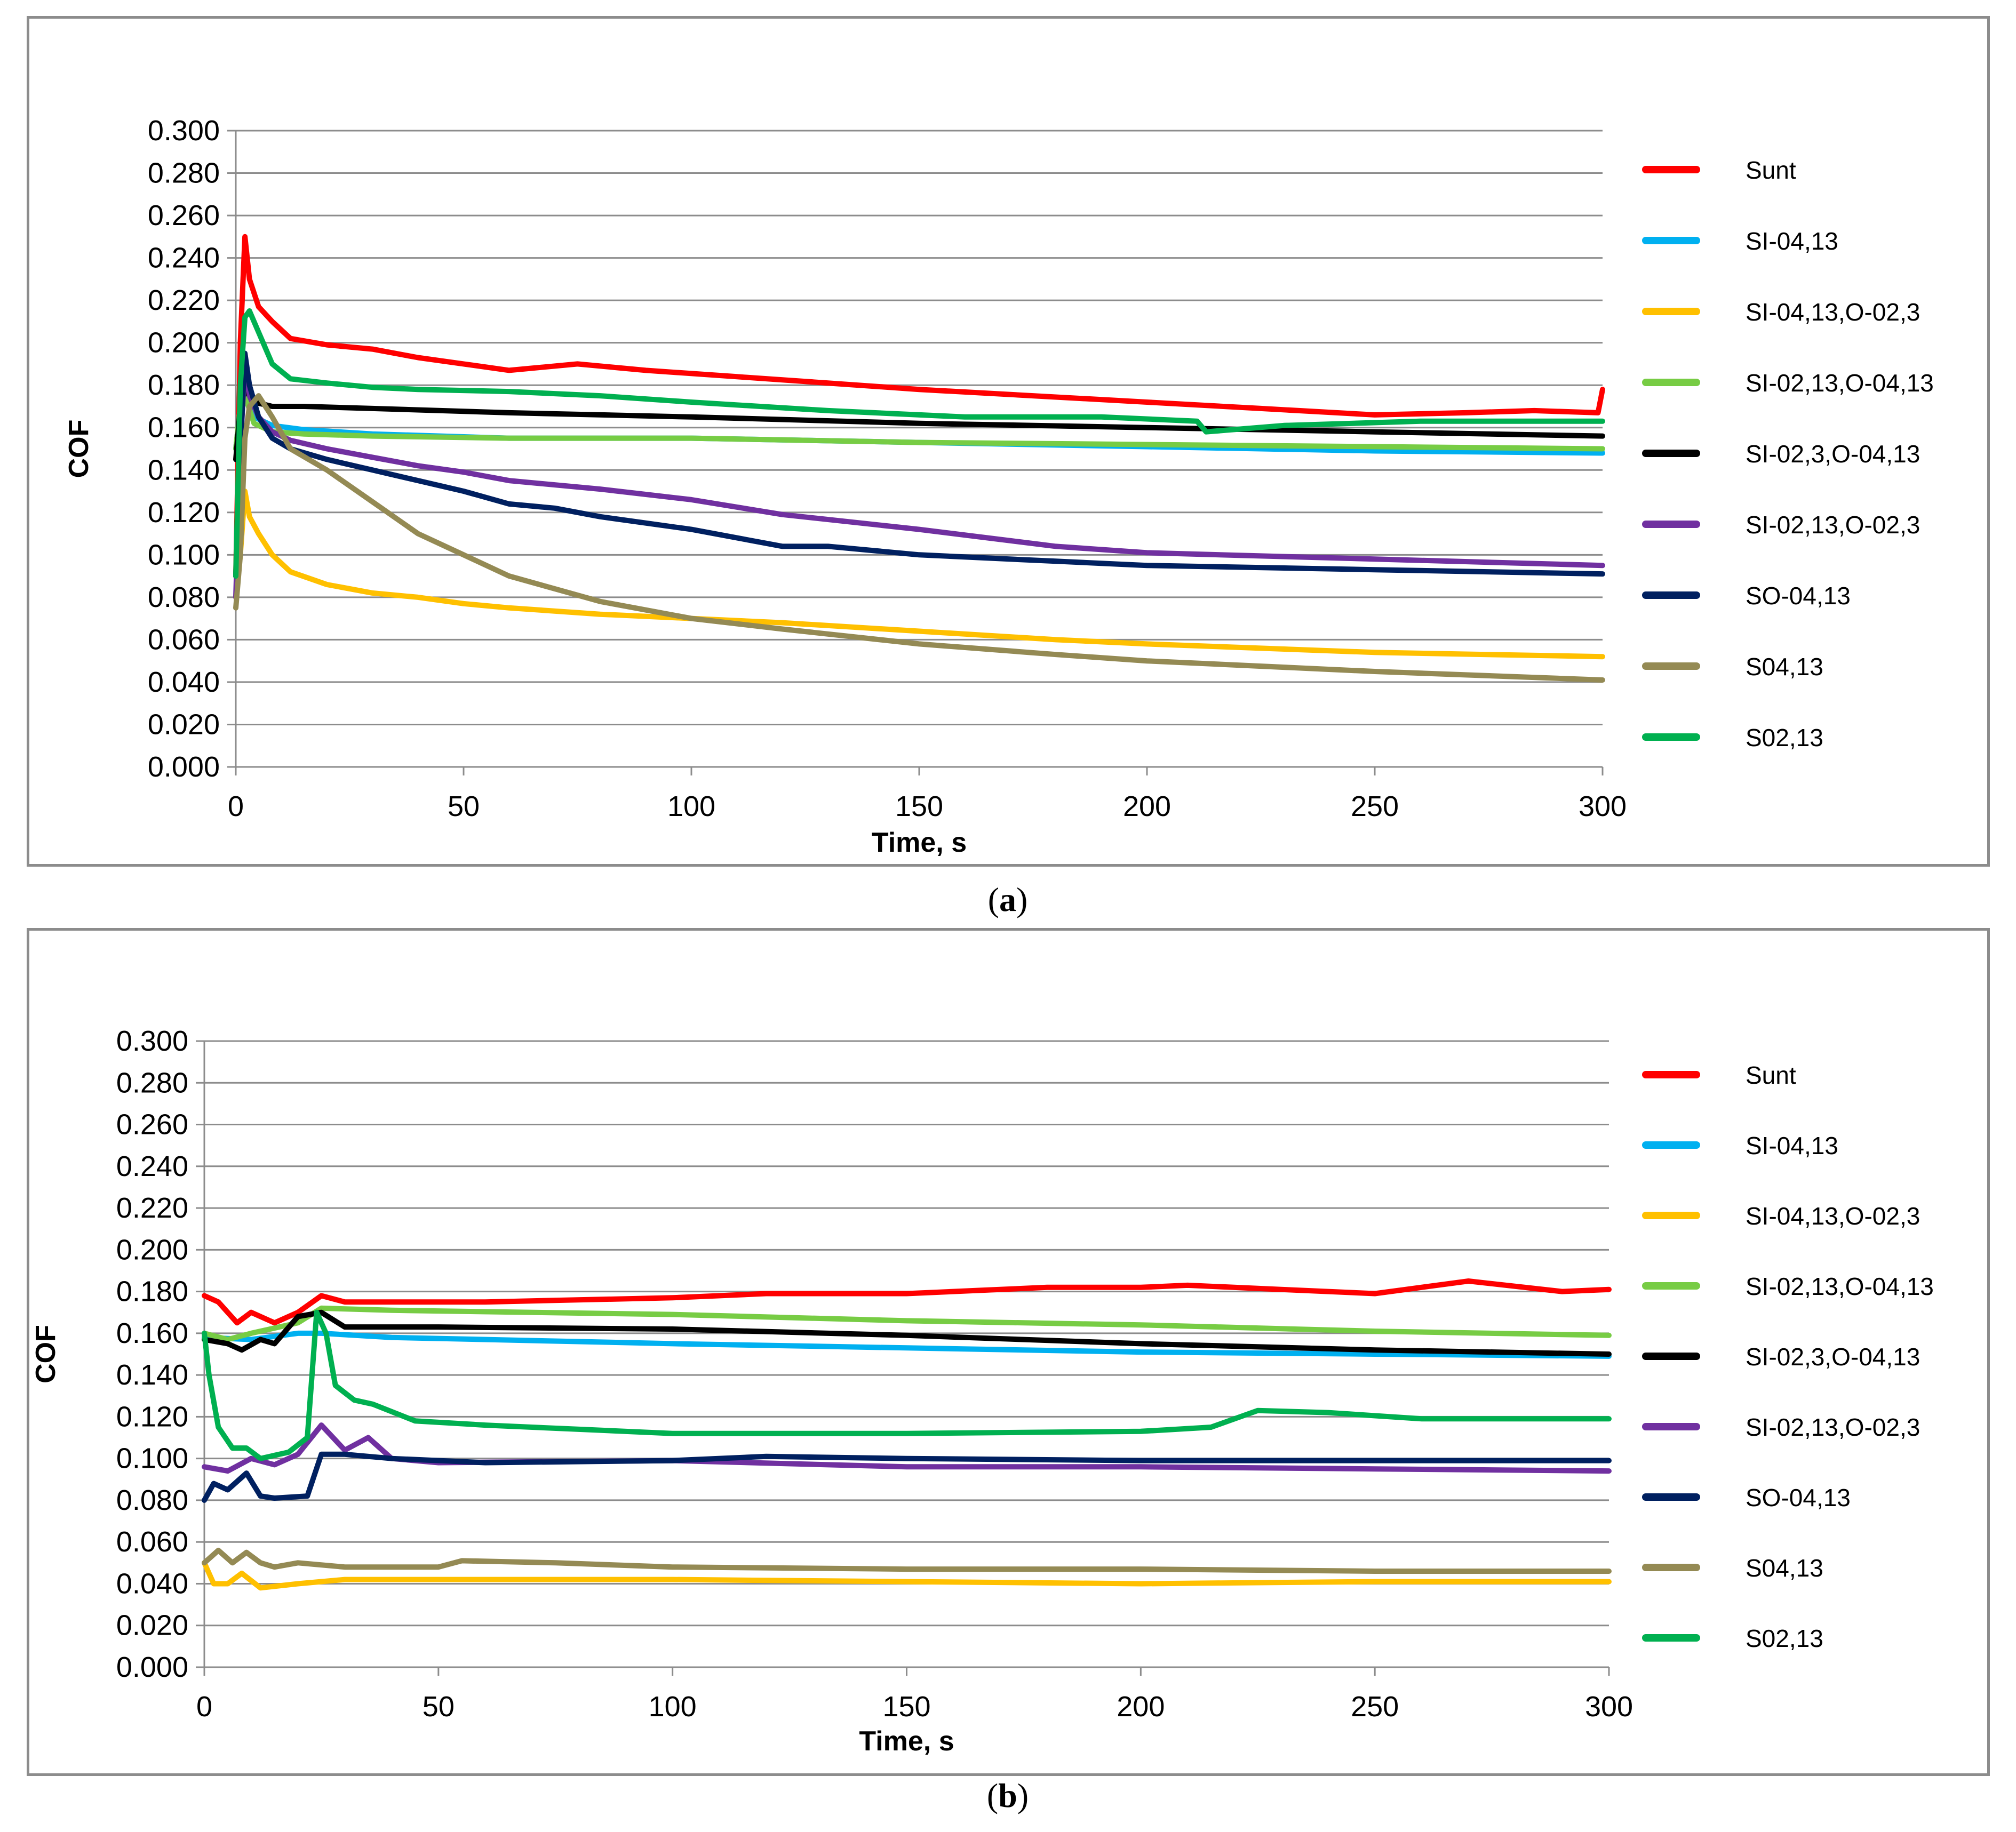 The height and width of the screenshot is (1832, 2016). I want to click on chart-a-y-axis-title: COF, so click(78, 449).